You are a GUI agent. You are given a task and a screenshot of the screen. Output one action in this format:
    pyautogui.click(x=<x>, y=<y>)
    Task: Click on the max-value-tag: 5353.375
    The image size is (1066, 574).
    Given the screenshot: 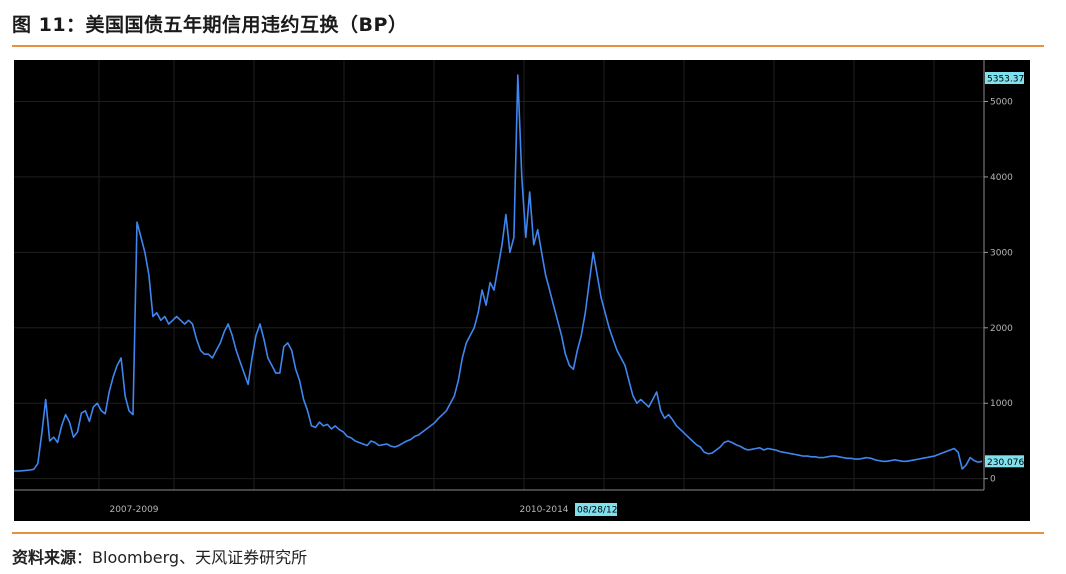 What is the action you would take?
    pyautogui.click(x=1007, y=78)
    